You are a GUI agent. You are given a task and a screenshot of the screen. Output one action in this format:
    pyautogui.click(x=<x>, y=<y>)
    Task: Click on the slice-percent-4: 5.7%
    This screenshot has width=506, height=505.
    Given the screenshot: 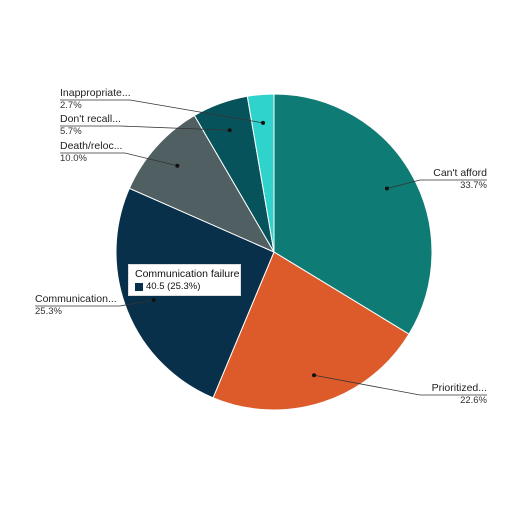 What is the action you would take?
    pyautogui.click(x=71, y=131)
    